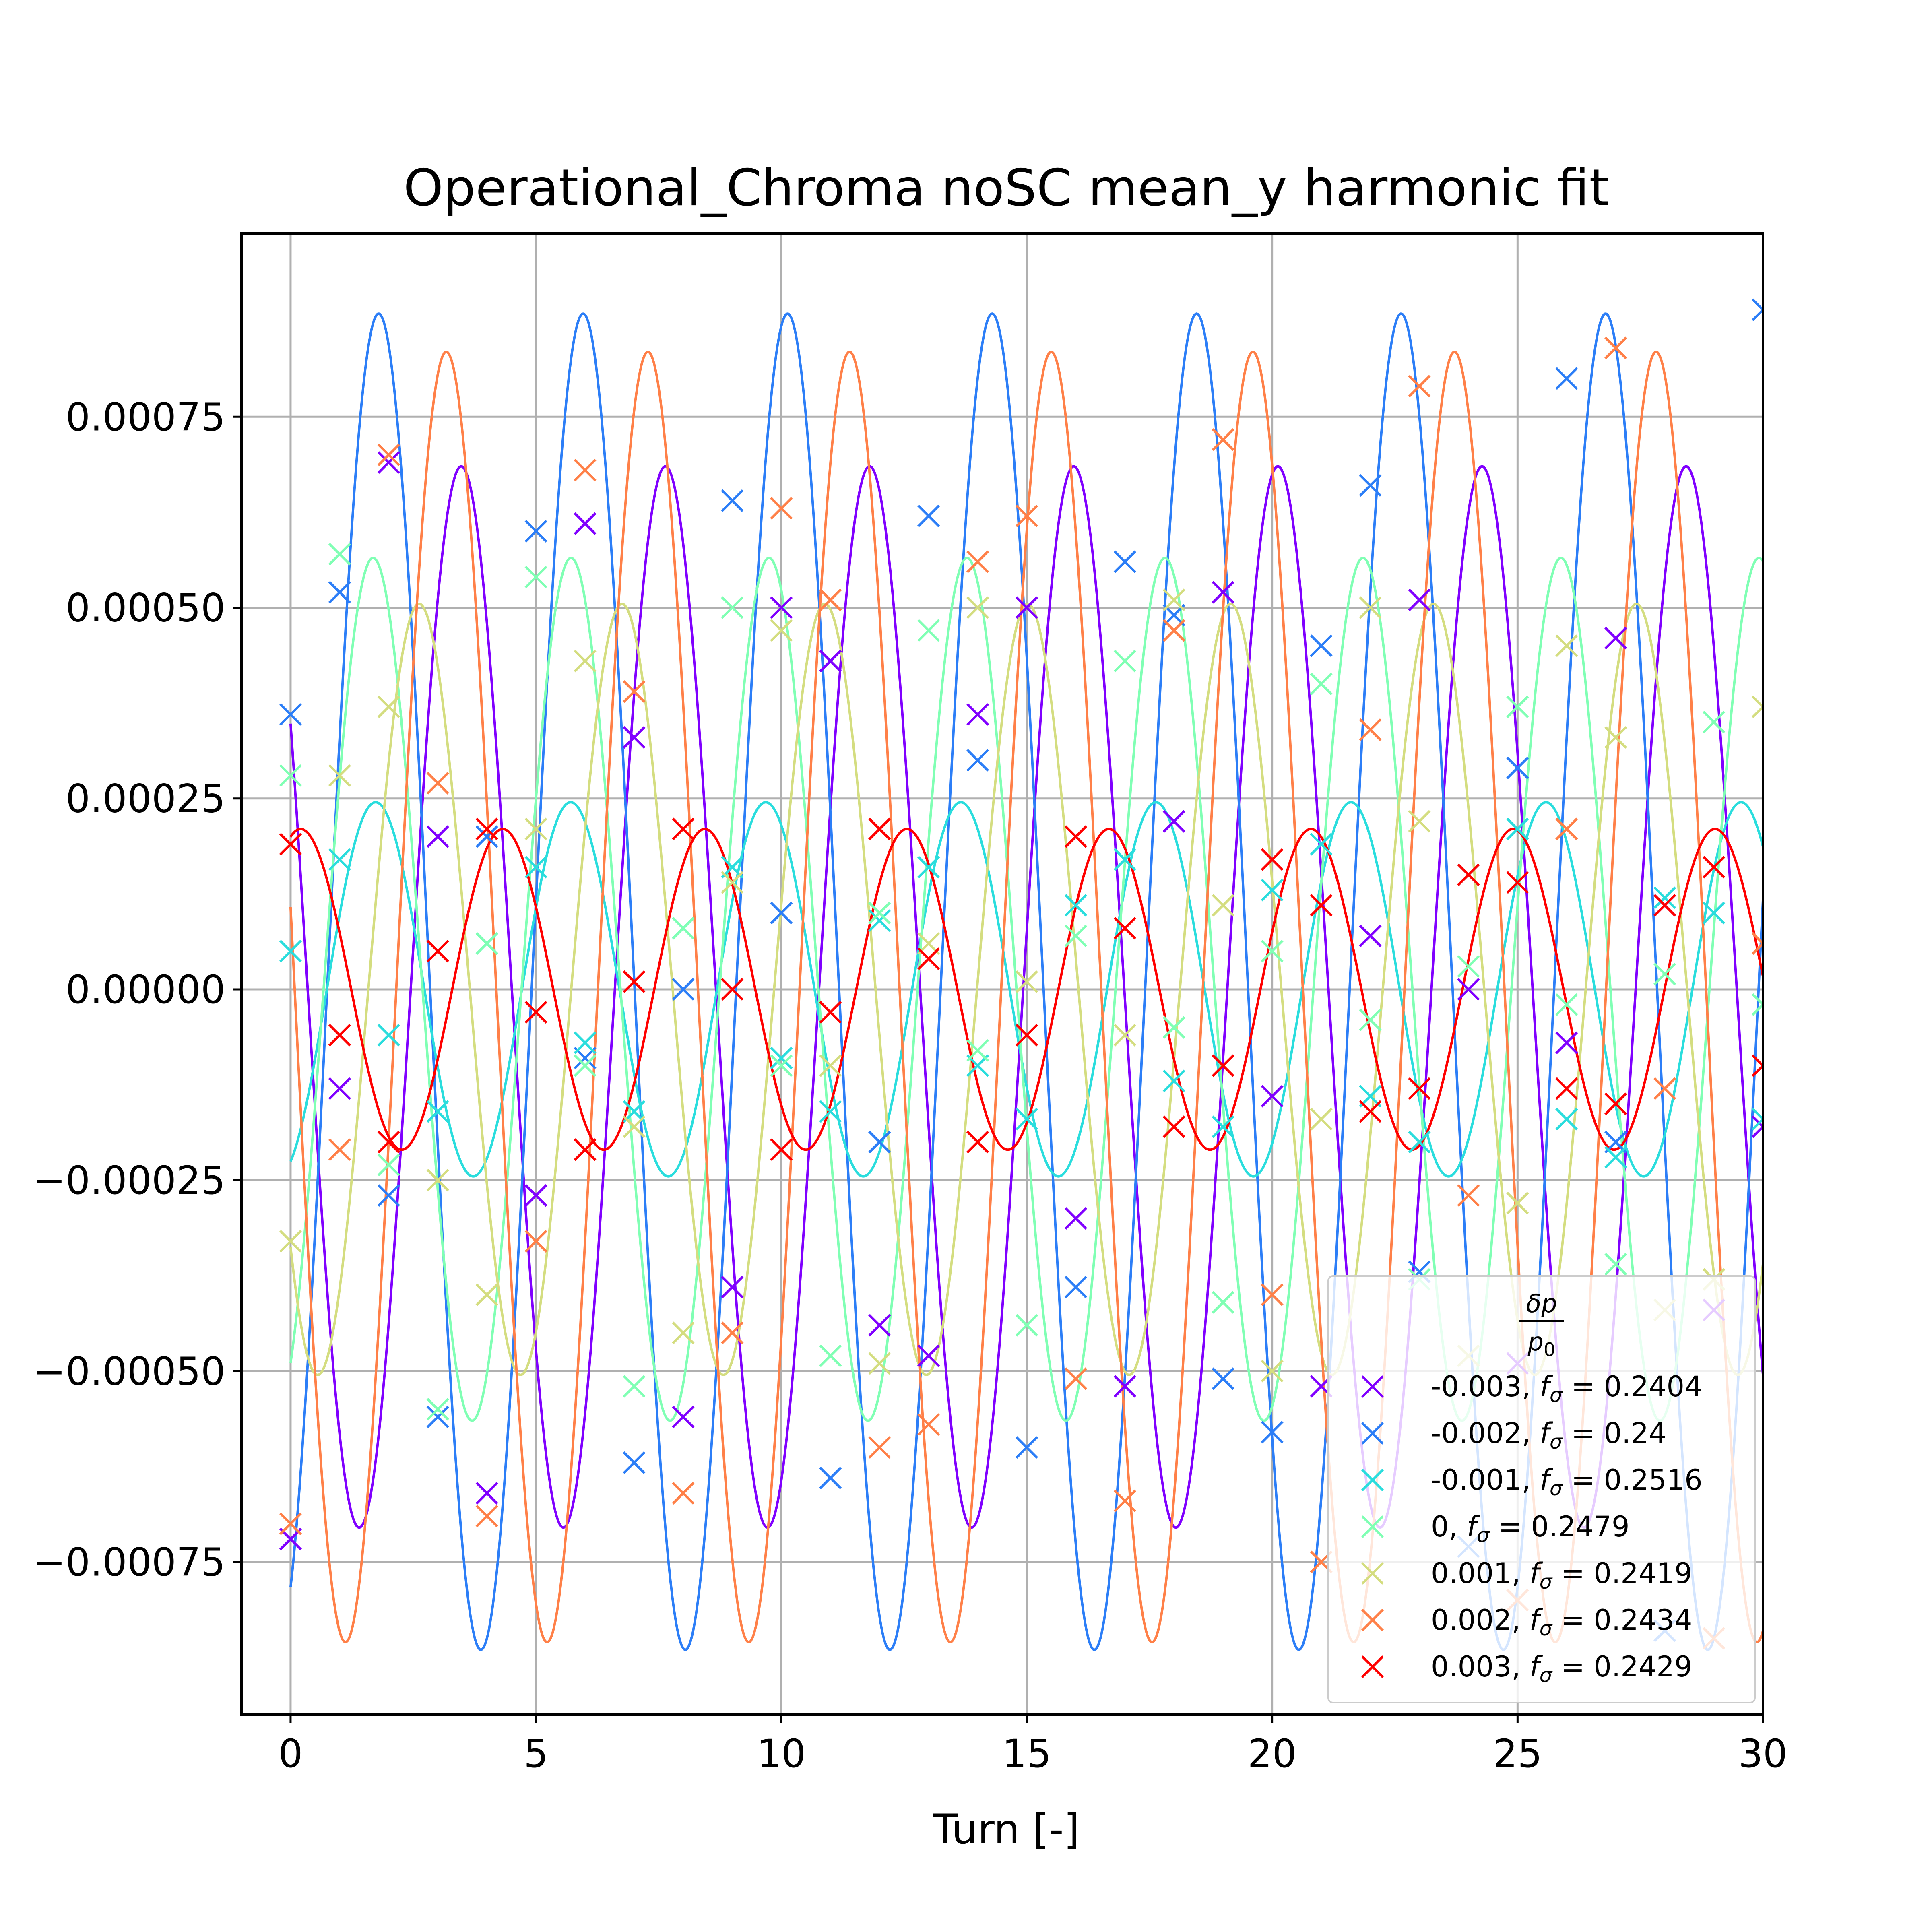  I want to click on legend-box, so click(1541, 1489).